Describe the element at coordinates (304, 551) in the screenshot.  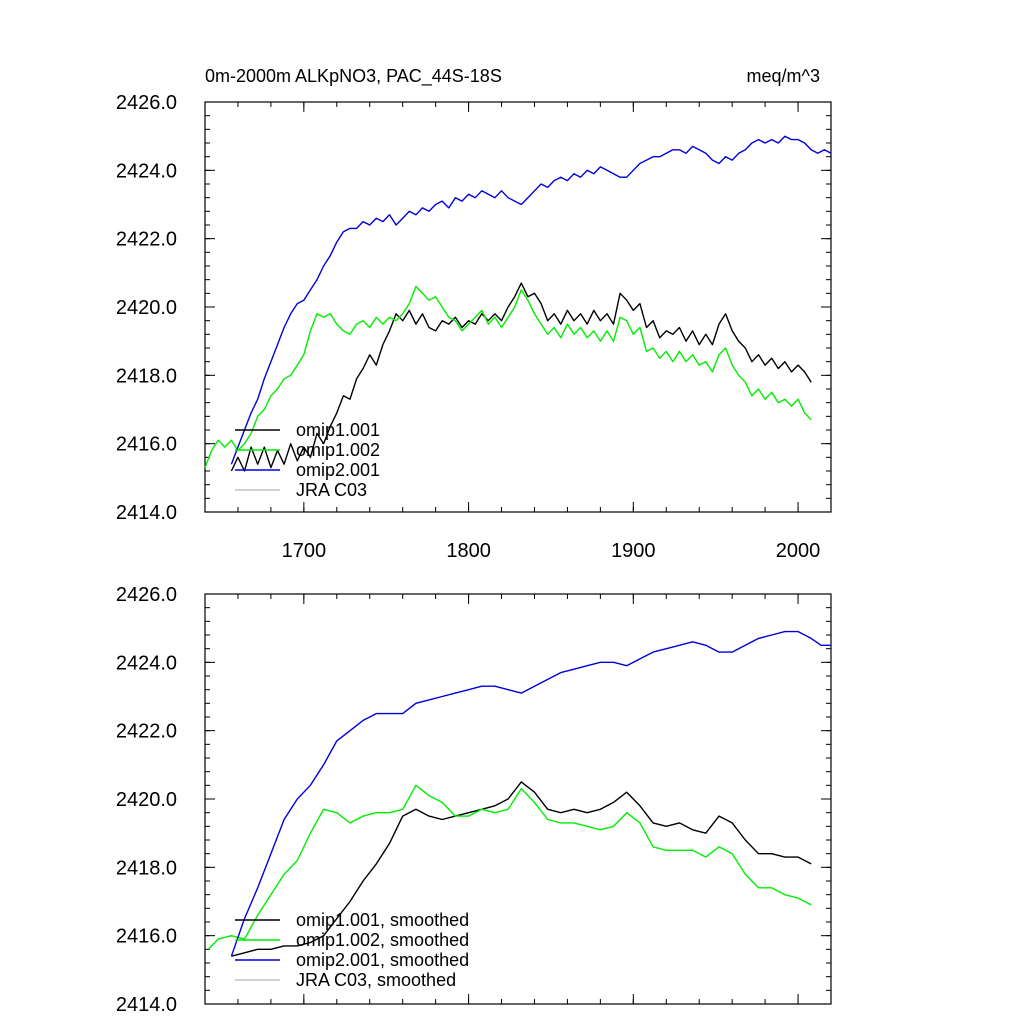
I see `x-tick-label: 1700` at that location.